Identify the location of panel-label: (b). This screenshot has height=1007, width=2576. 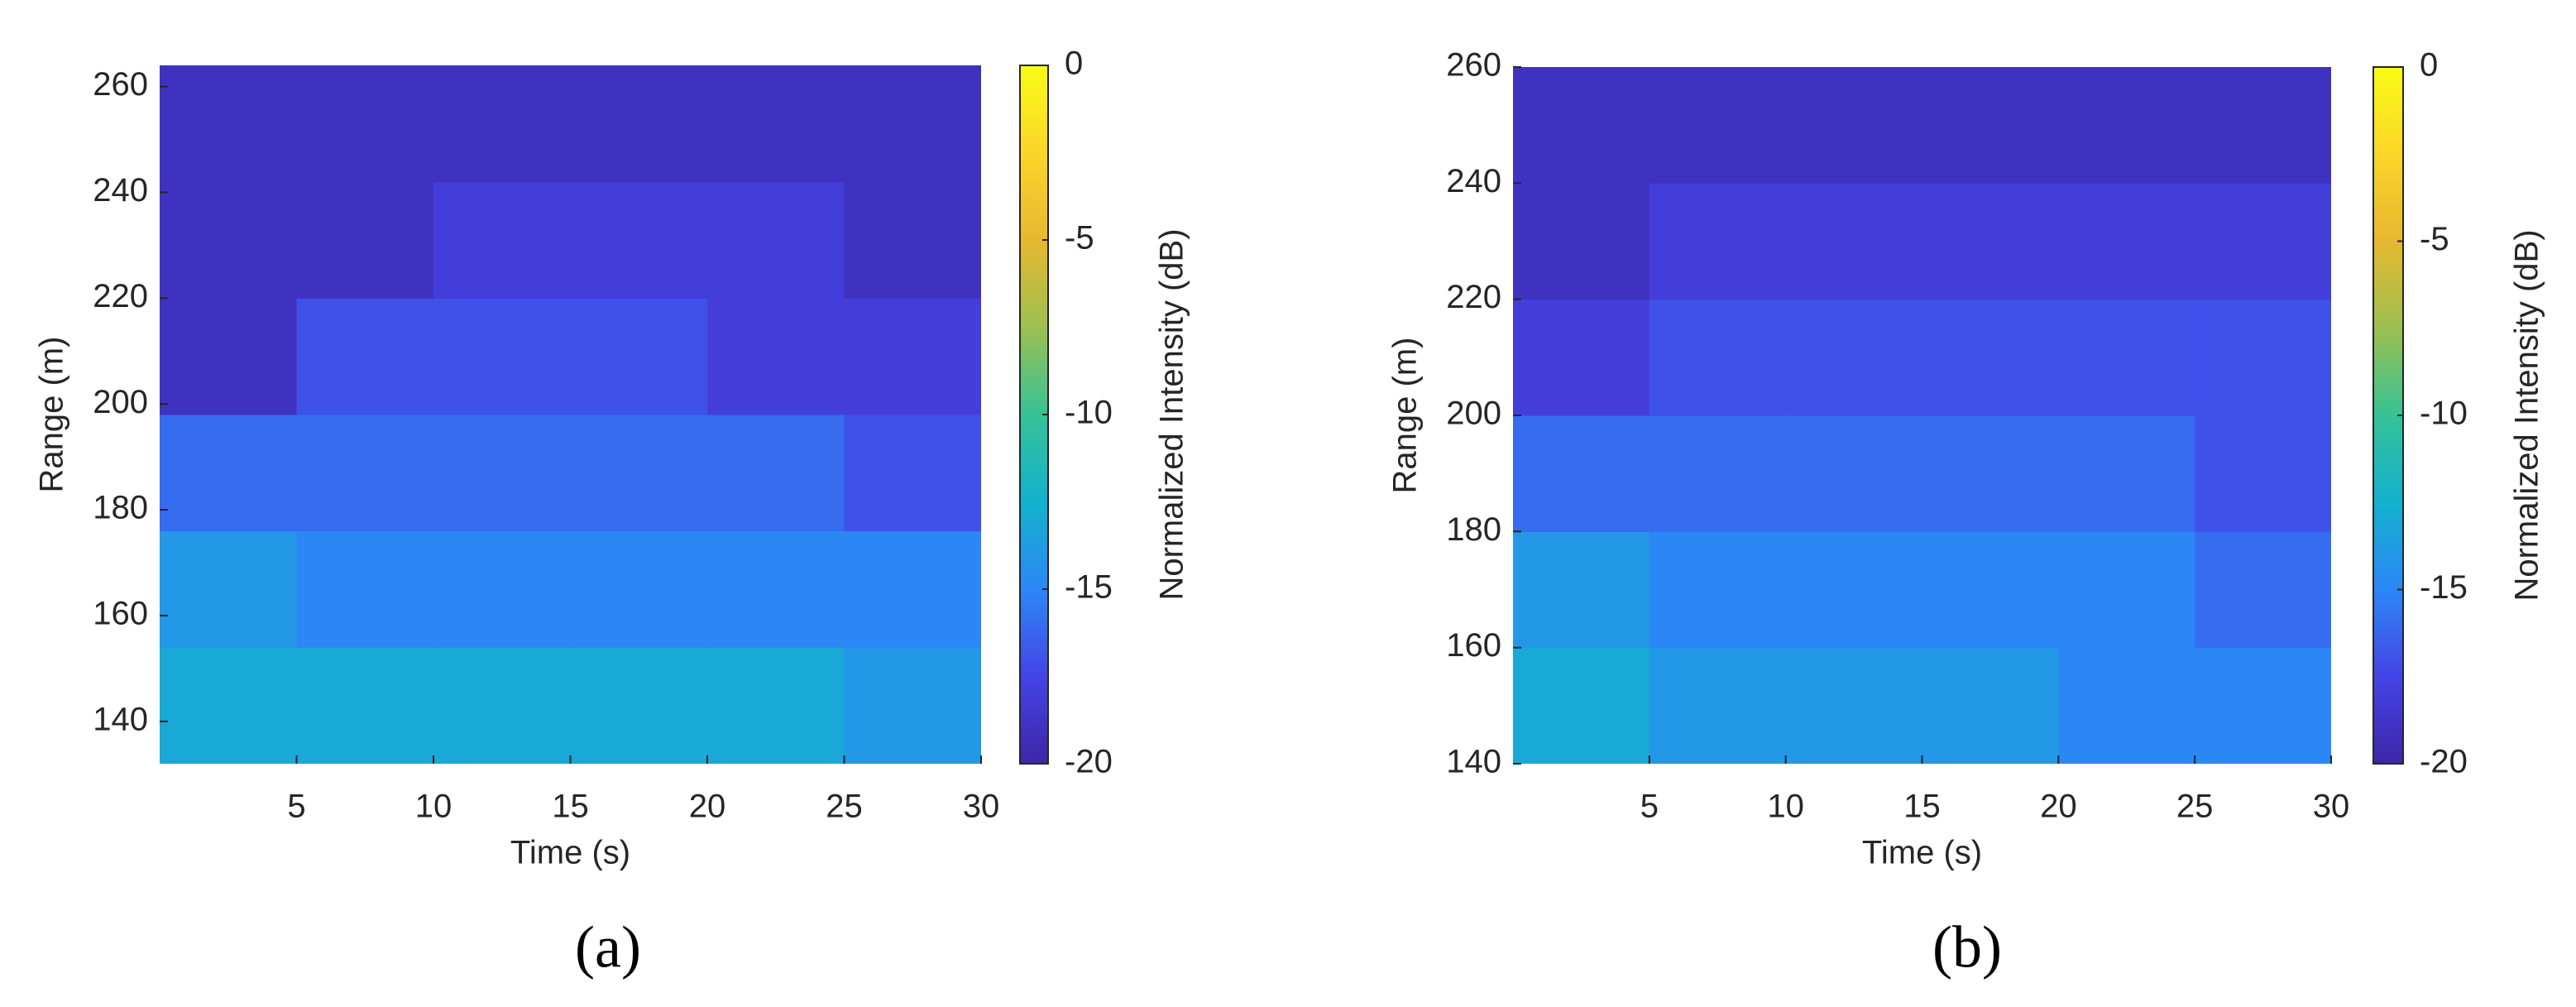
(1967, 947).